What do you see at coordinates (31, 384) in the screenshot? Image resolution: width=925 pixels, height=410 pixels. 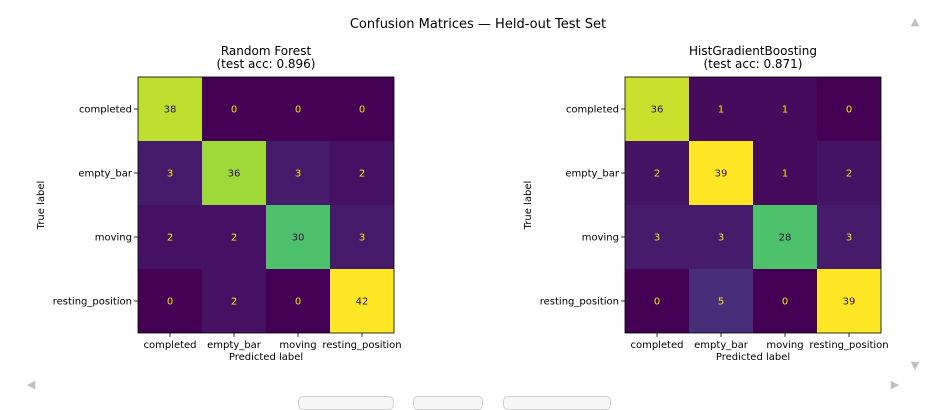 I see `scroll-left-icon: ◀` at bounding box center [31, 384].